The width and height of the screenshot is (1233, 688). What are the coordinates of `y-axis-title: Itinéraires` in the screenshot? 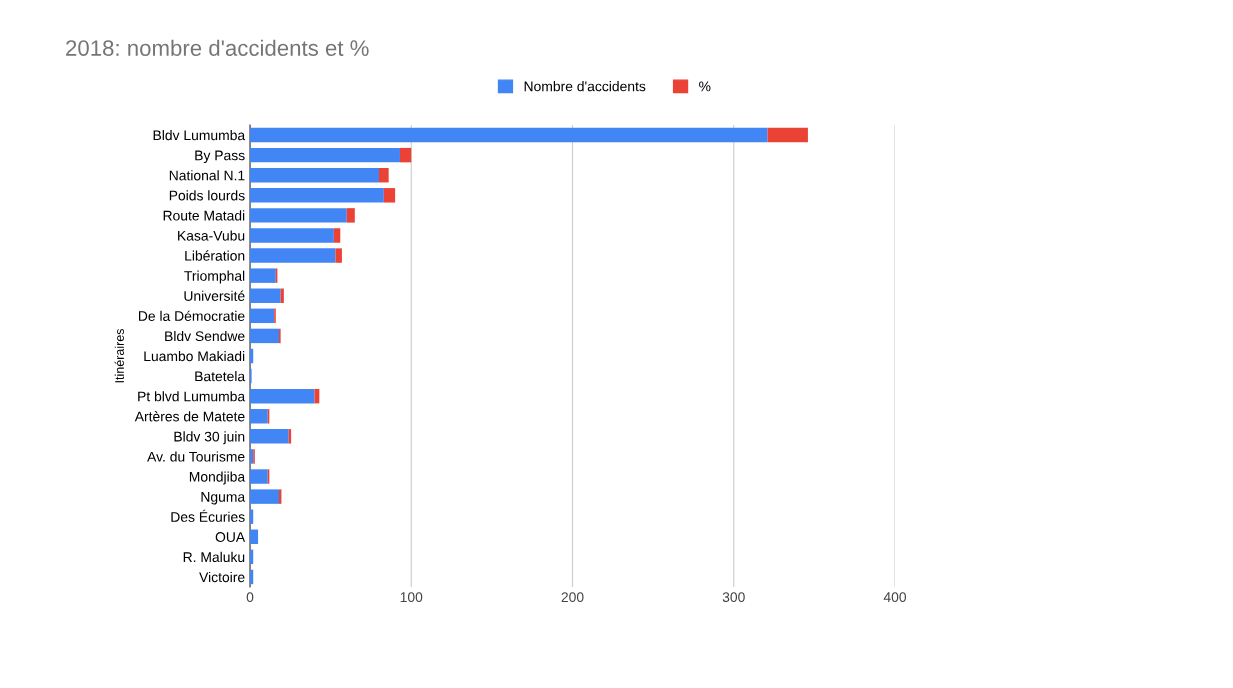 It's located at (119, 356).